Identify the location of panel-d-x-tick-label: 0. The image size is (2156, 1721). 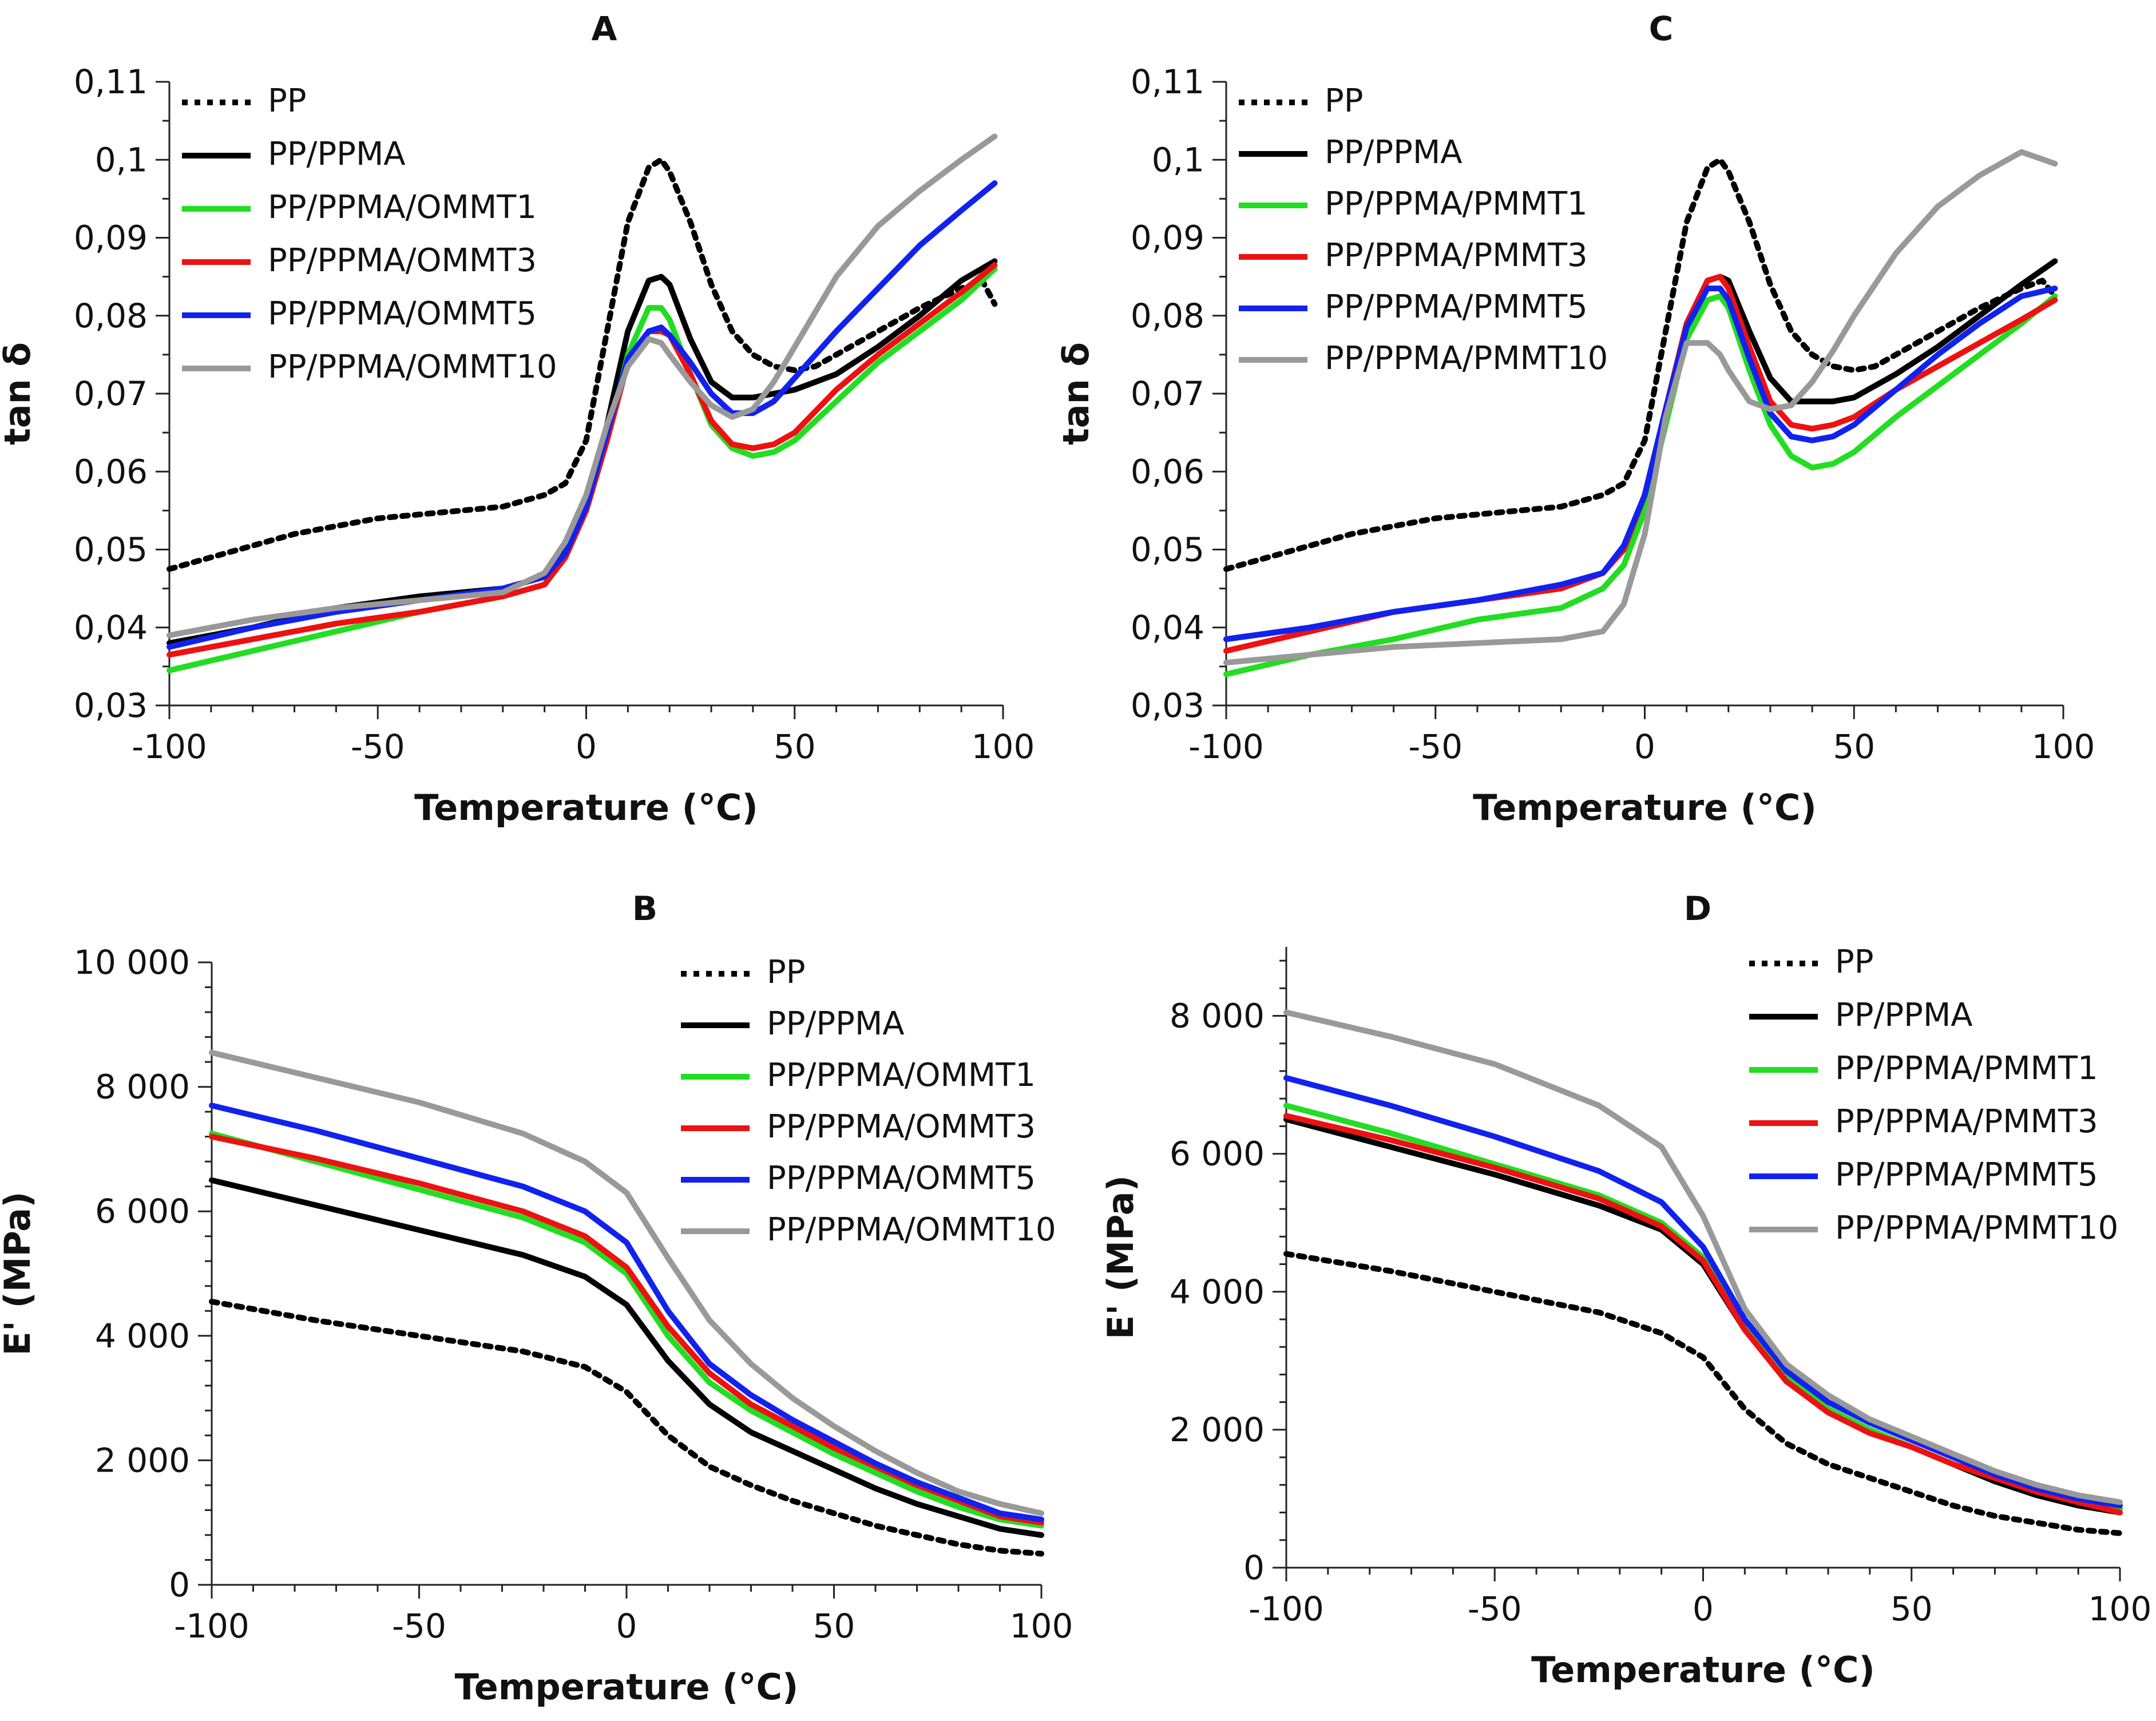
(1703, 1608).